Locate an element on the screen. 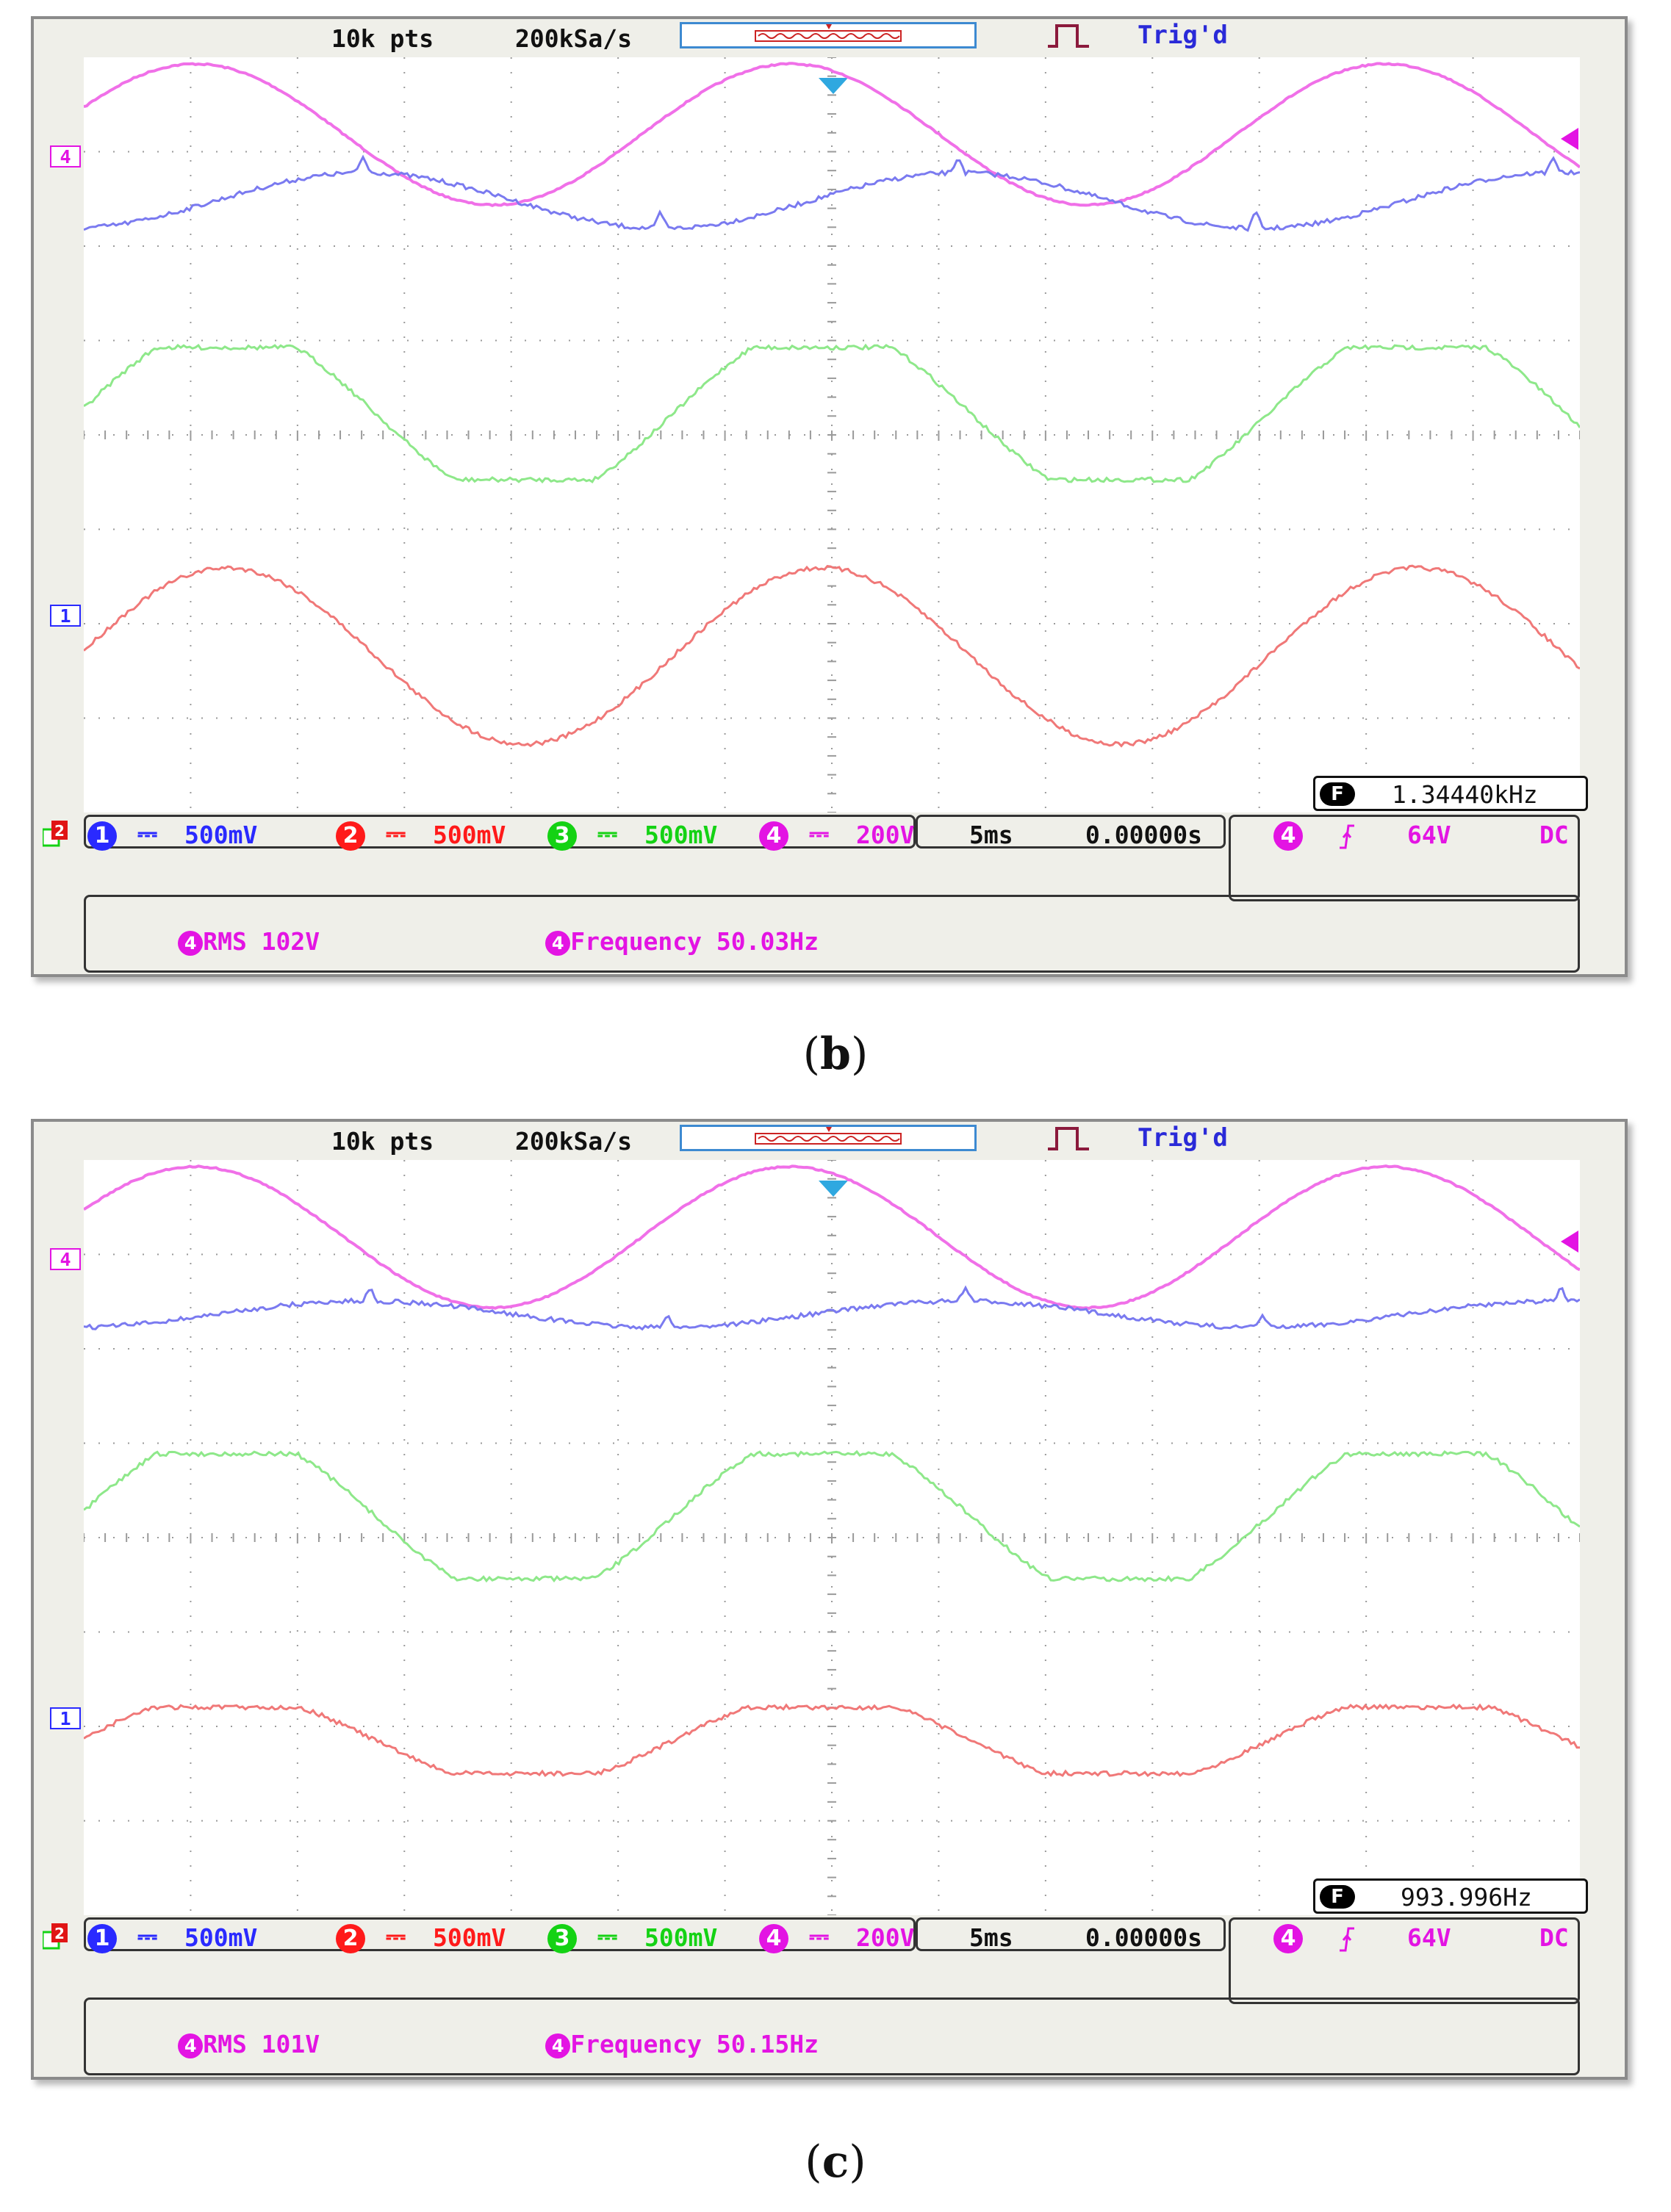 The width and height of the screenshot is (1671, 2212). frequency-counter: F 1.34440kHz is located at coordinates (1450, 793).